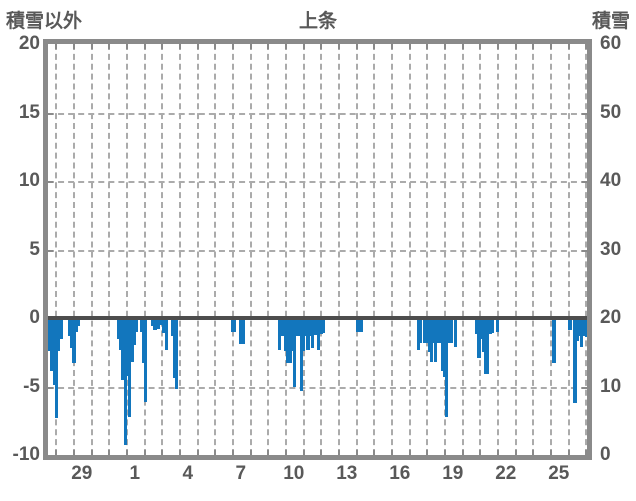 The width and height of the screenshot is (636, 501). What do you see at coordinates (294, 473) in the screenshot?
I see `x-axis-tick-label: 10` at bounding box center [294, 473].